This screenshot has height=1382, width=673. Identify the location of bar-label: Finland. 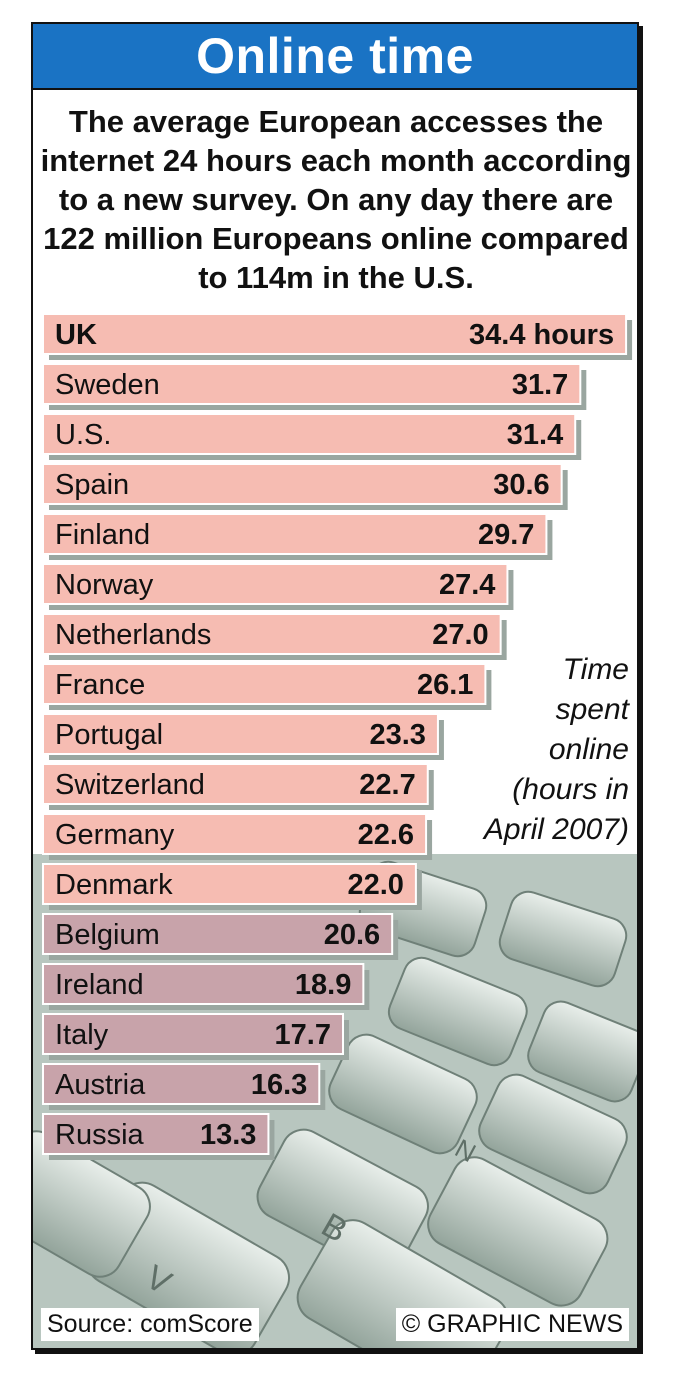
(102, 535).